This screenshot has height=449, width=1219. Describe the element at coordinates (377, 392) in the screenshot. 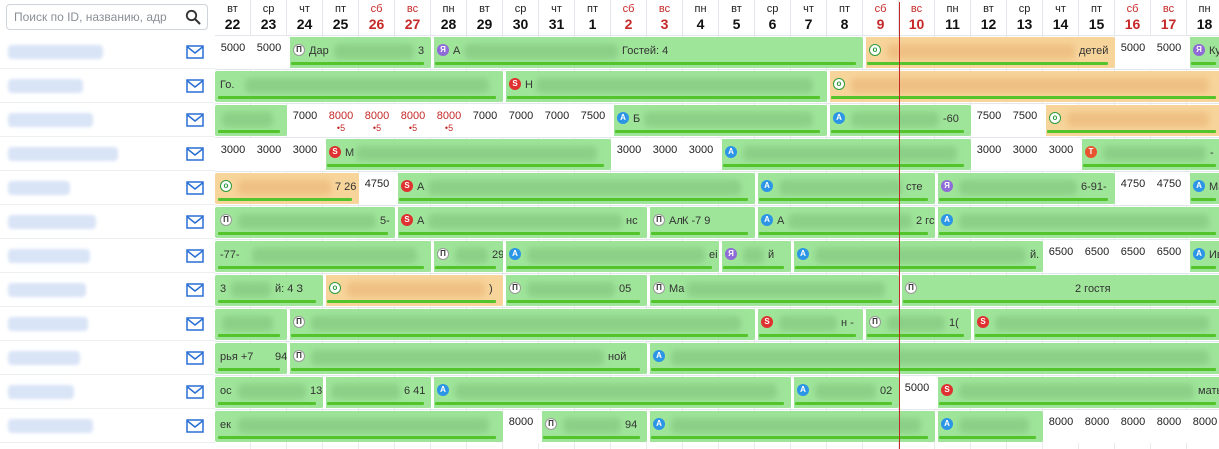

I see `booking-block: 6 41` at that location.